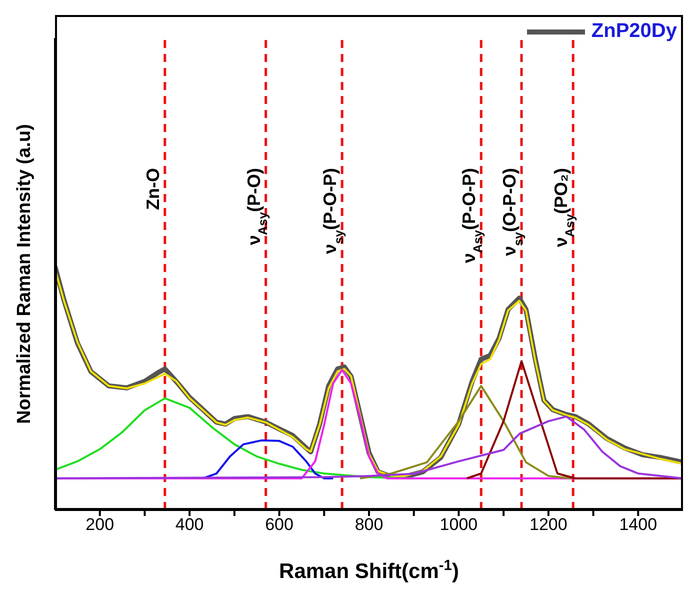 This screenshot has width=685, height=599. What do you see at coordinates (279, 524) in the screenshot?
I see `x-tick-label: 600` at bounding box center [279, 524].